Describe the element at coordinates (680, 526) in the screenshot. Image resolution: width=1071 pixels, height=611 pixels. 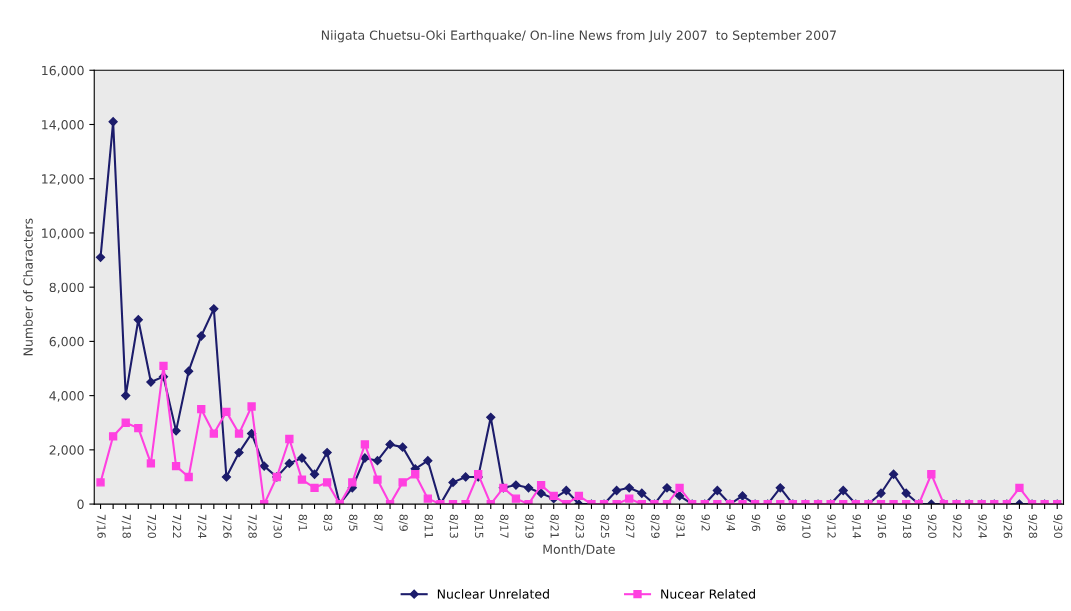
I see `x-tick-label: 8/31` at that location.